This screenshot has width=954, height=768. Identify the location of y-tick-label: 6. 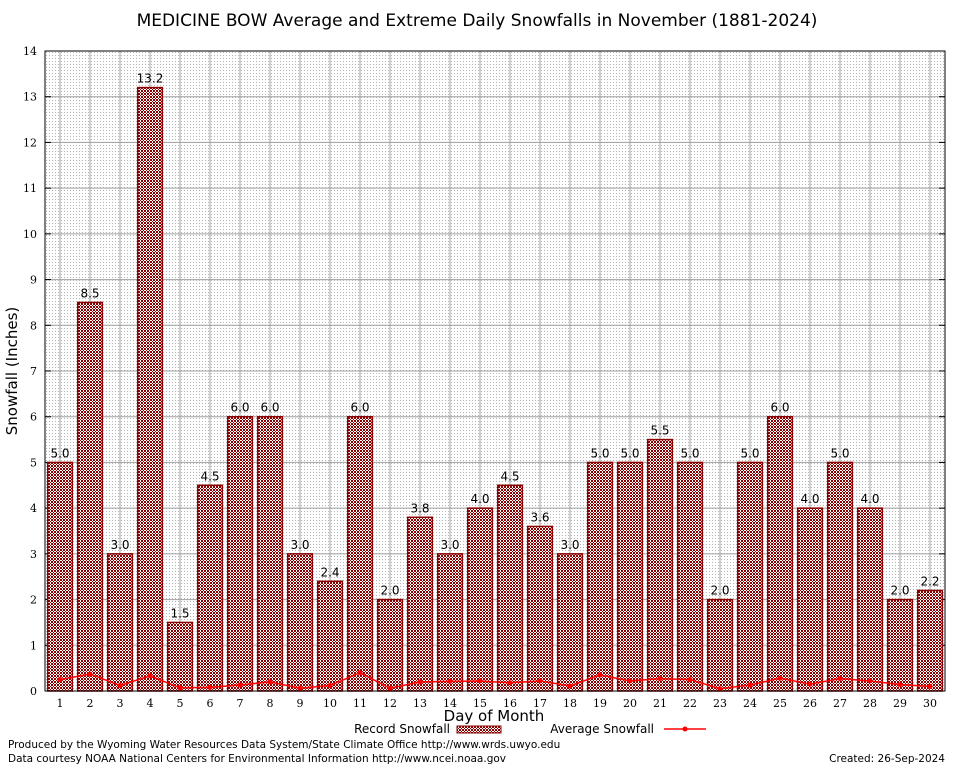
(33, 417).